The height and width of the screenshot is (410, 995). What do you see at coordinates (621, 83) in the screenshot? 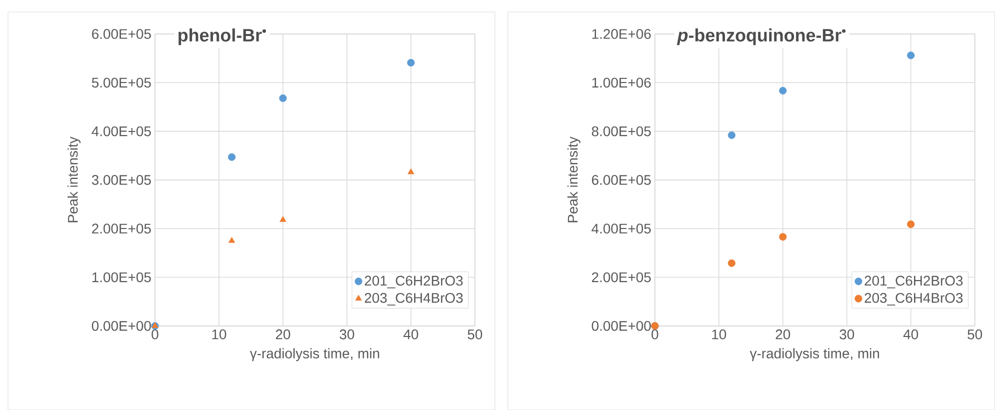
I see `y-tick-label: 1.00E+06` at bounding box center [621, 83].